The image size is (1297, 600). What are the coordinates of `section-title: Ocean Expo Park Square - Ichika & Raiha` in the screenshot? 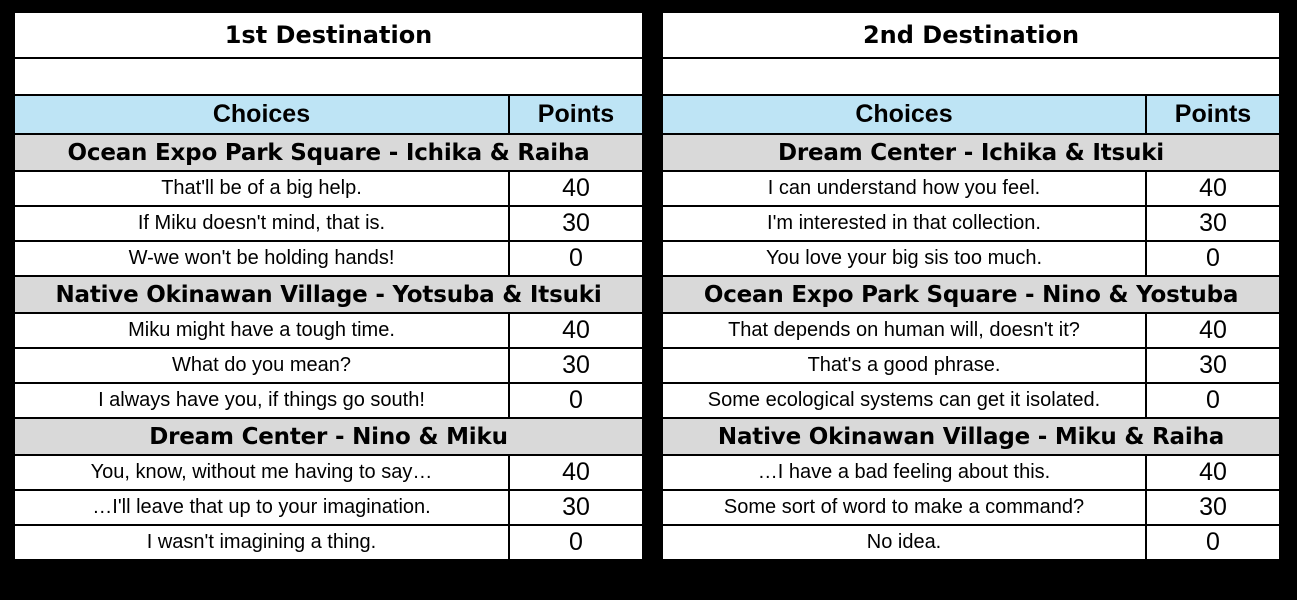 It's located at (328, 152).